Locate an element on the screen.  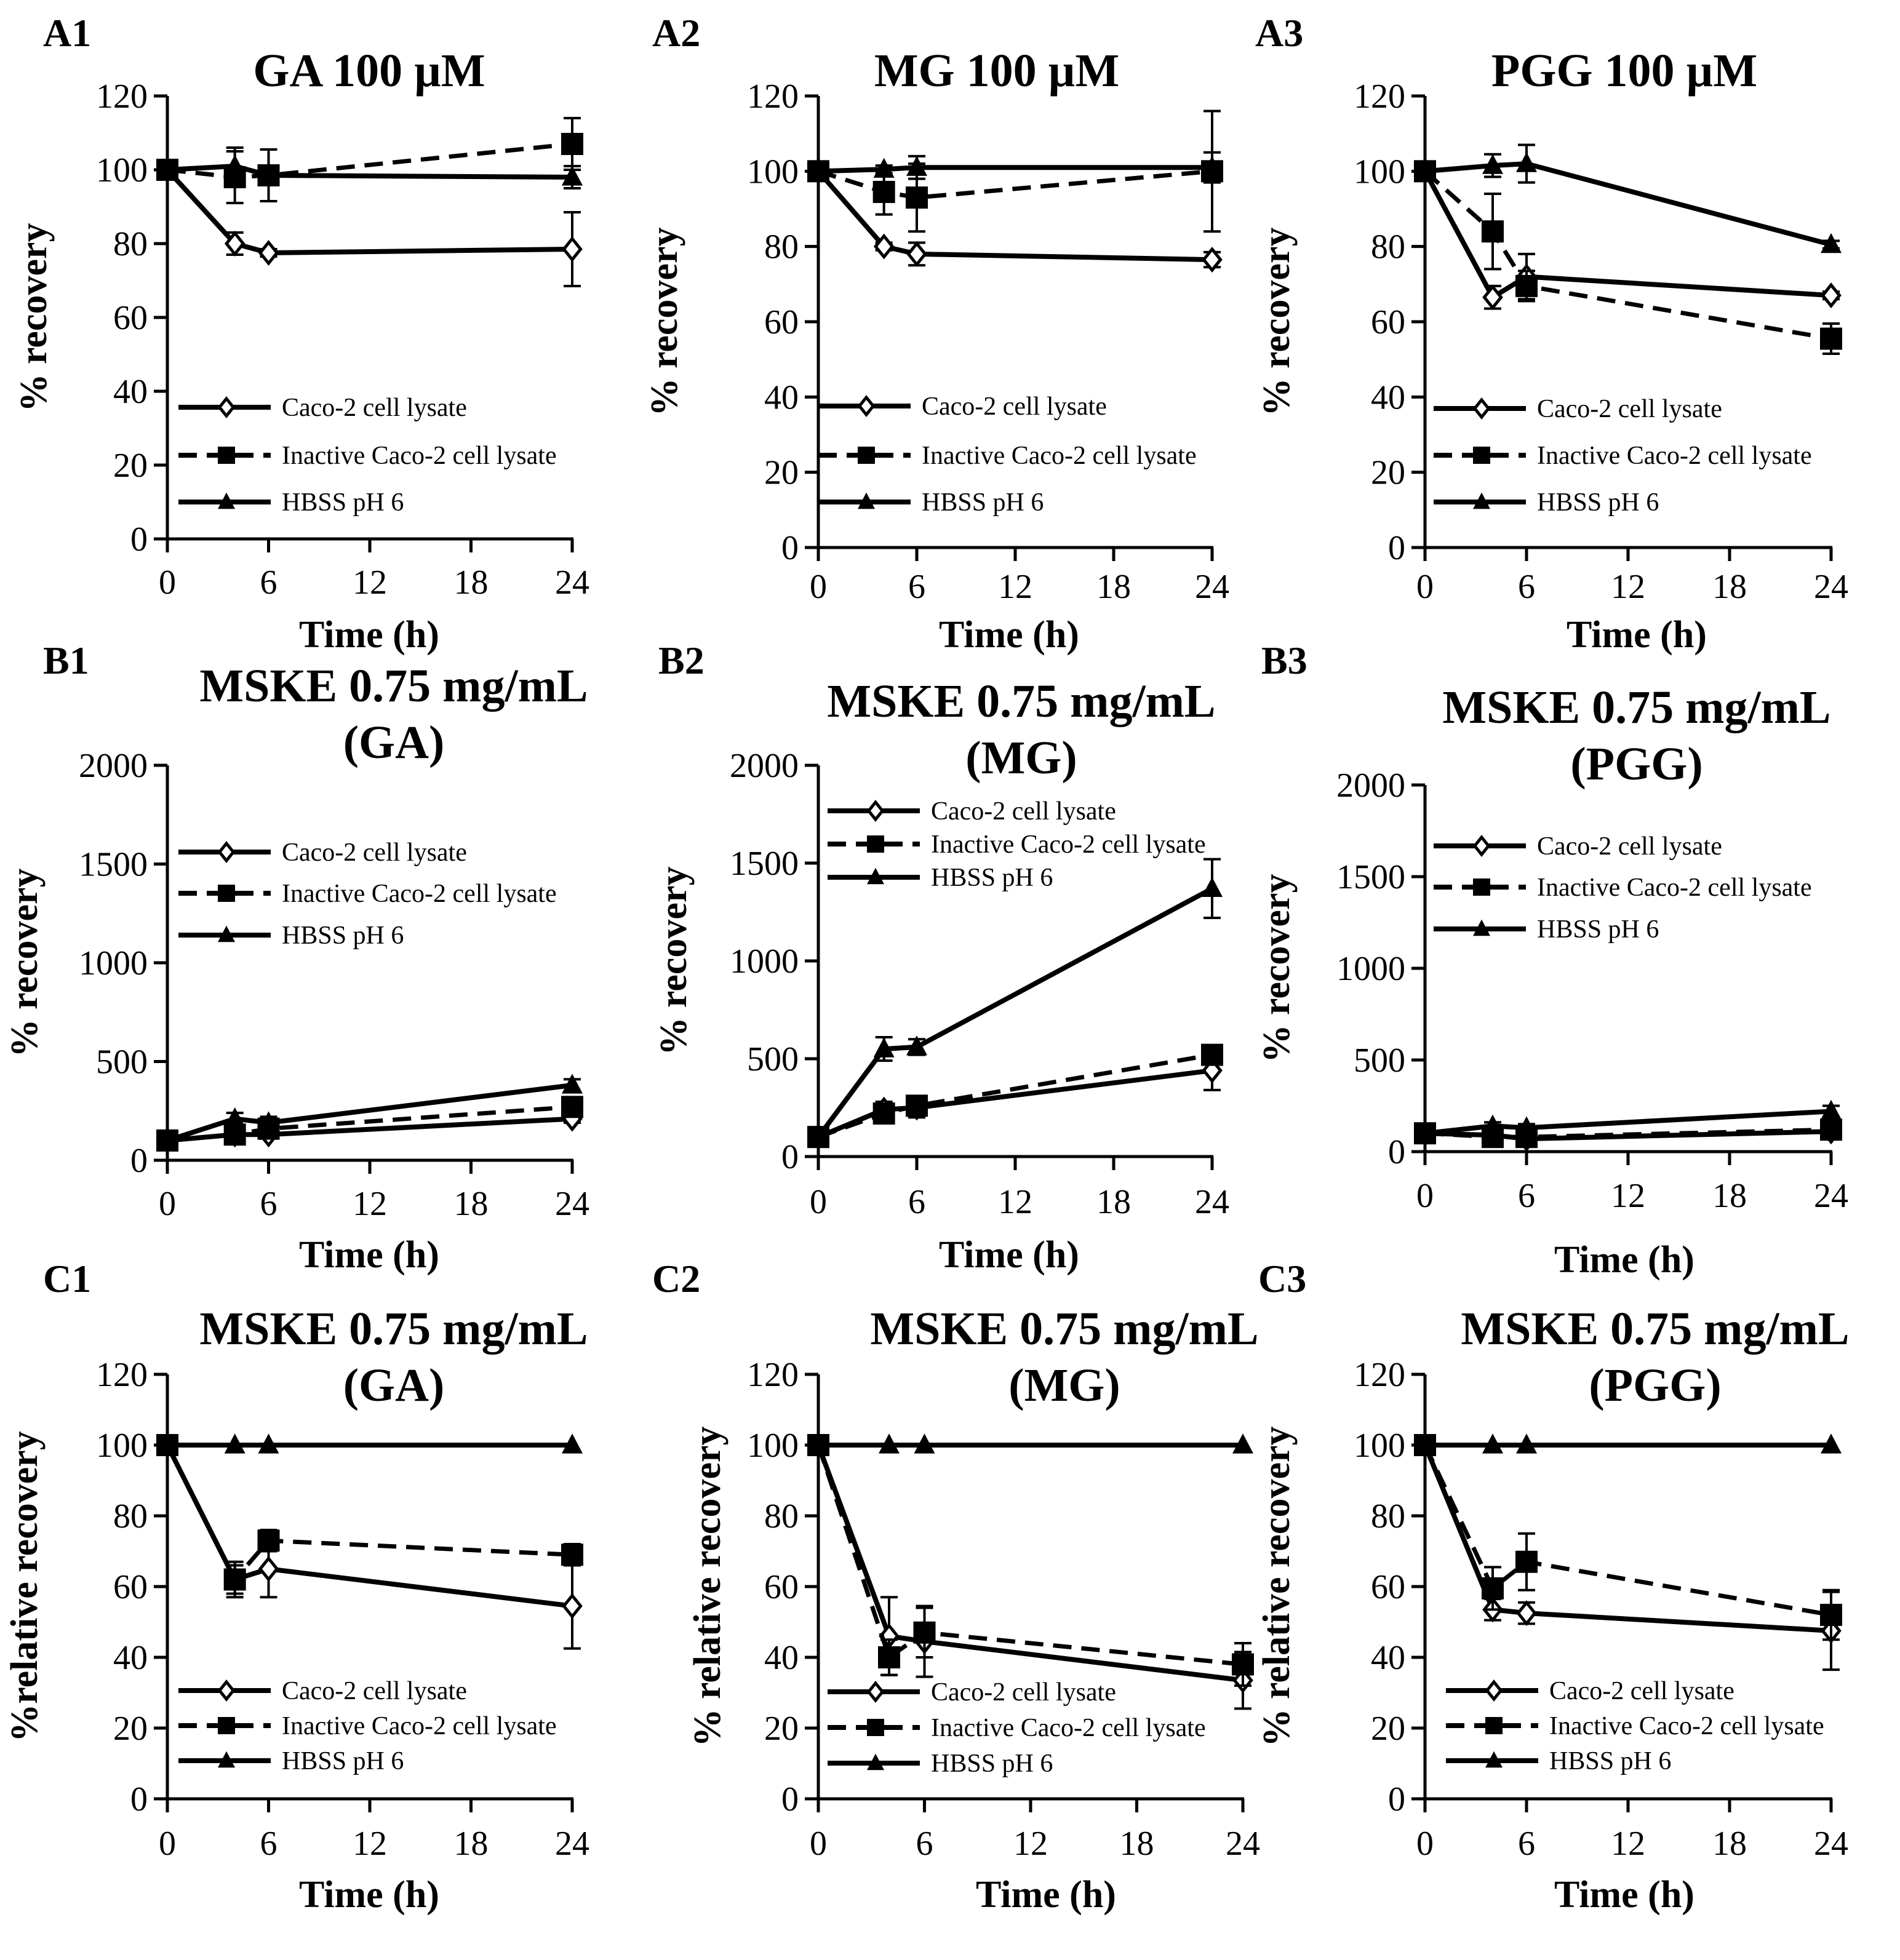
panel-label: B3 is located at coordinates (1284, 661).